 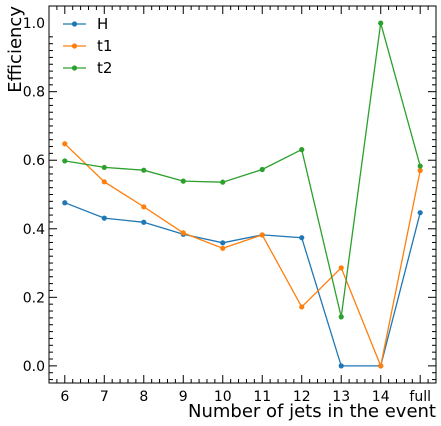 What do you see at coordinates (381, 397) in the screenshot?
I see `x-tick-label: 14` at bounding box center [381, 397].